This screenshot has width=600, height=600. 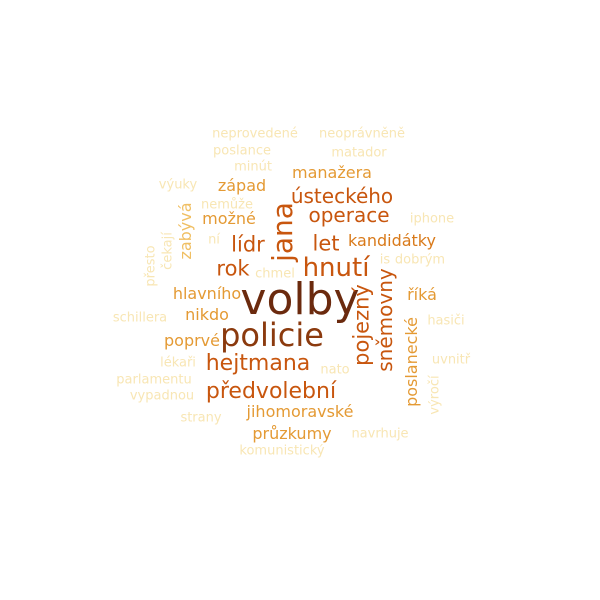 I want to click on word-ústeckého: ústeckého, so click(x=342, y=196).